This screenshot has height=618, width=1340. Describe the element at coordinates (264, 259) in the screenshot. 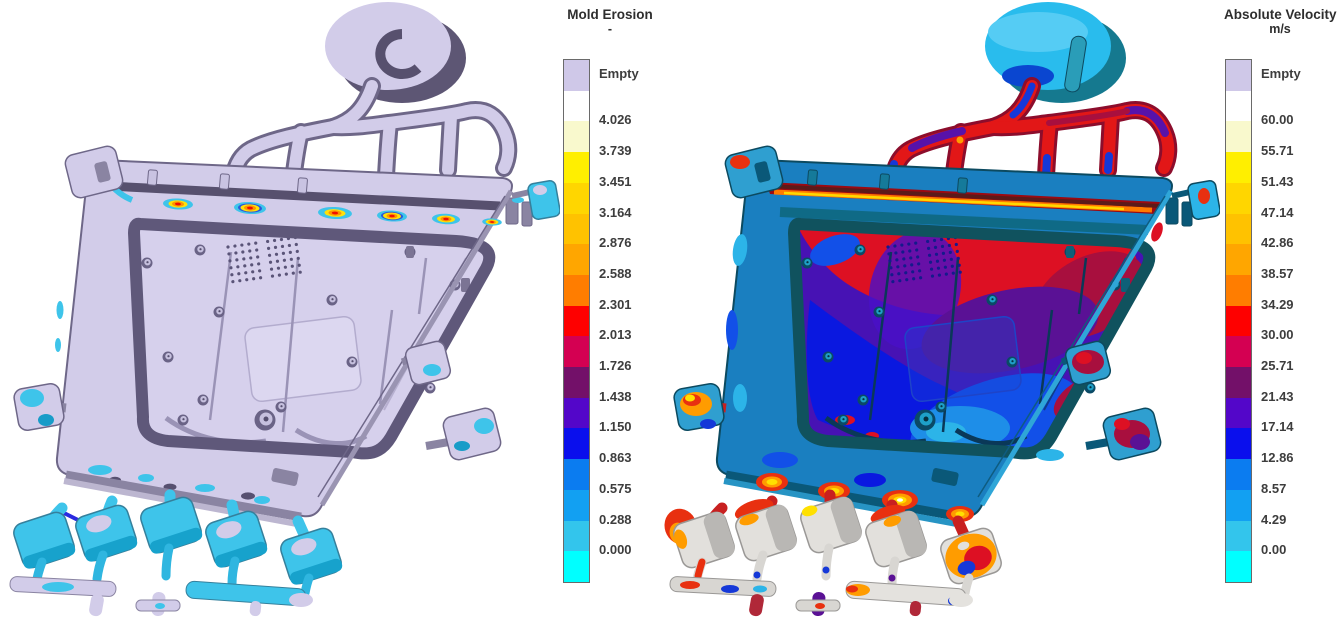

I see `vent-hole-grid` at that location.